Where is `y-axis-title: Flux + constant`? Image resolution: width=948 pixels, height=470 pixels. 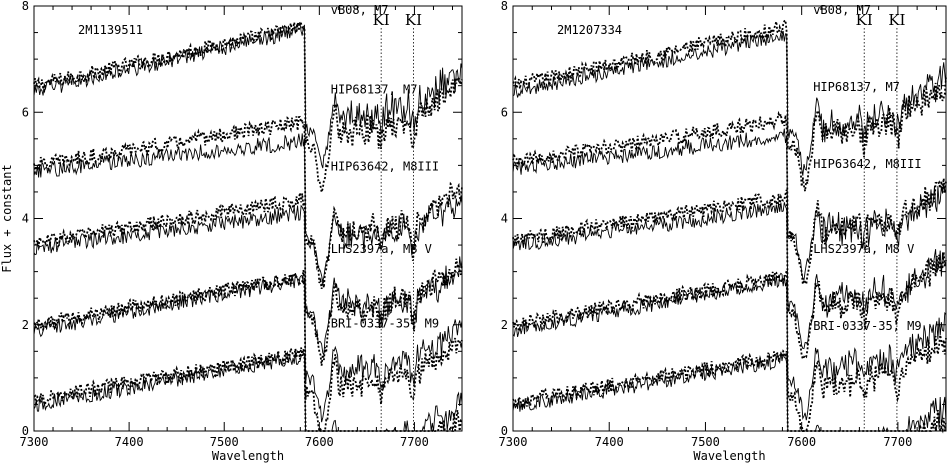
y-axis-title: Flux + constant is located at coordinates (7, 218).